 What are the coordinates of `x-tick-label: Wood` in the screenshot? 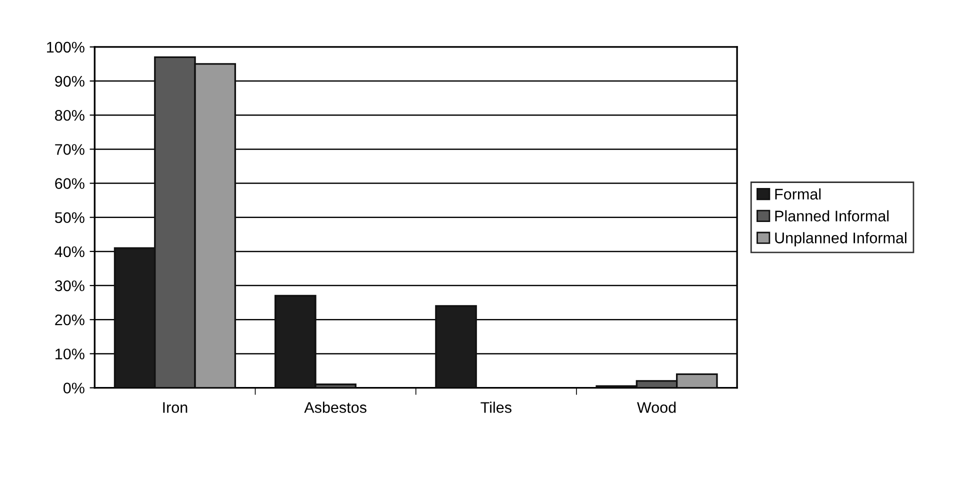 It's located at (656, 407).